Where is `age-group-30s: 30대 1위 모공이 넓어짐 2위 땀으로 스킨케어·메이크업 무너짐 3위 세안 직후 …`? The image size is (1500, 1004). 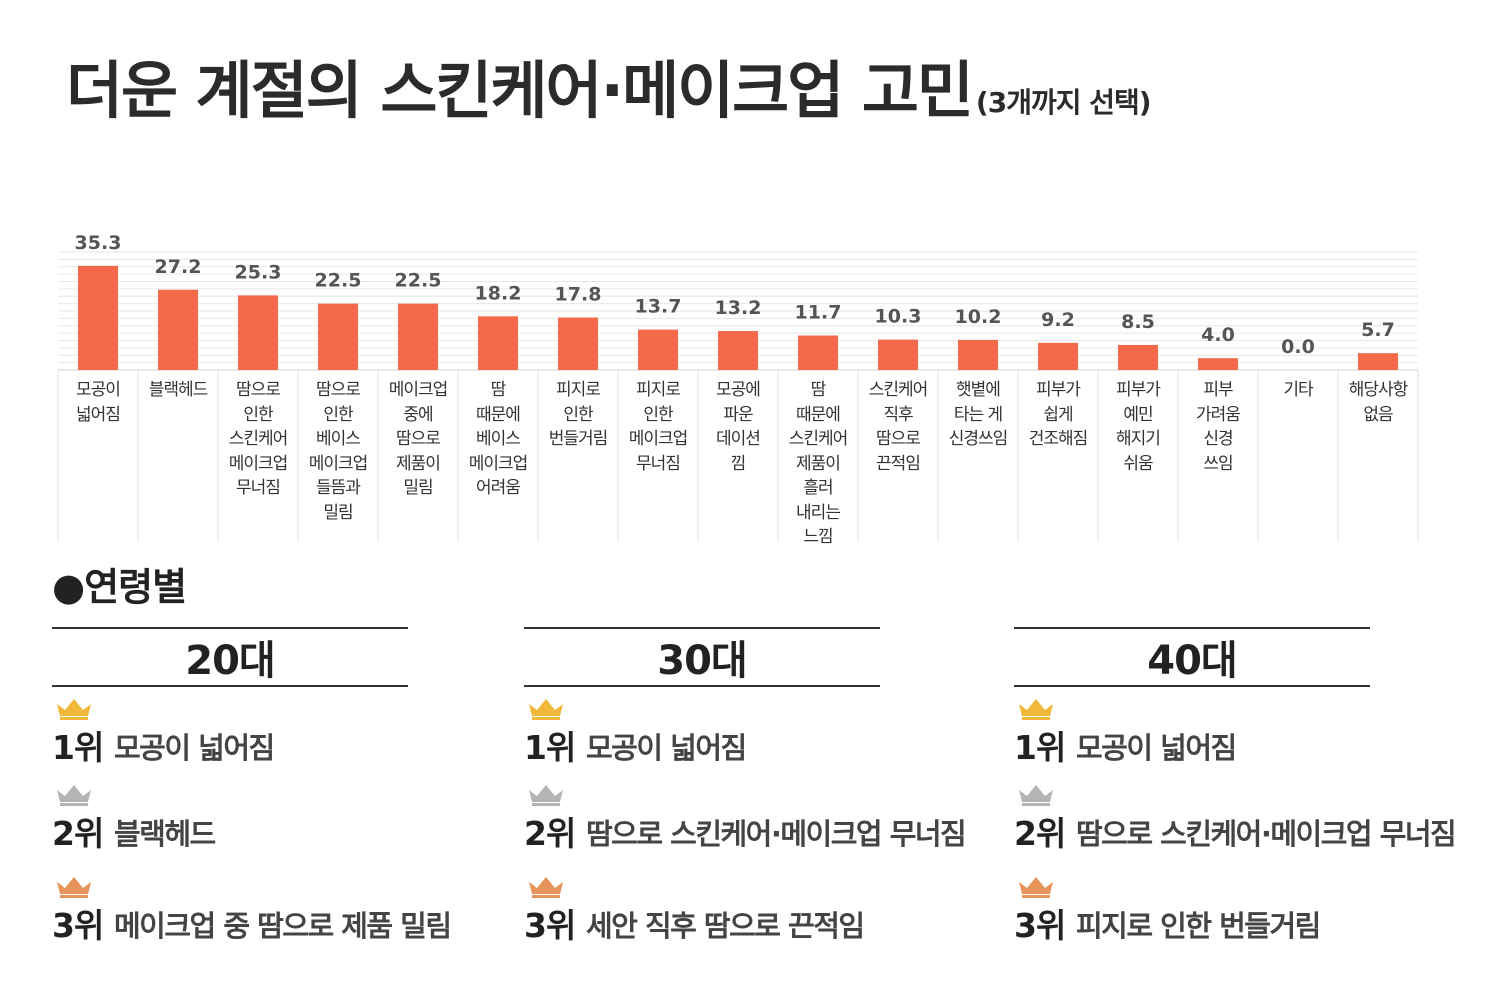
age-group-30s: 30대 1위 모공이 넓어짐 2위 땀으로 스킨케어·메이크업 무너짐 3위 세안 직후 … is located at coordinates (745, 786).